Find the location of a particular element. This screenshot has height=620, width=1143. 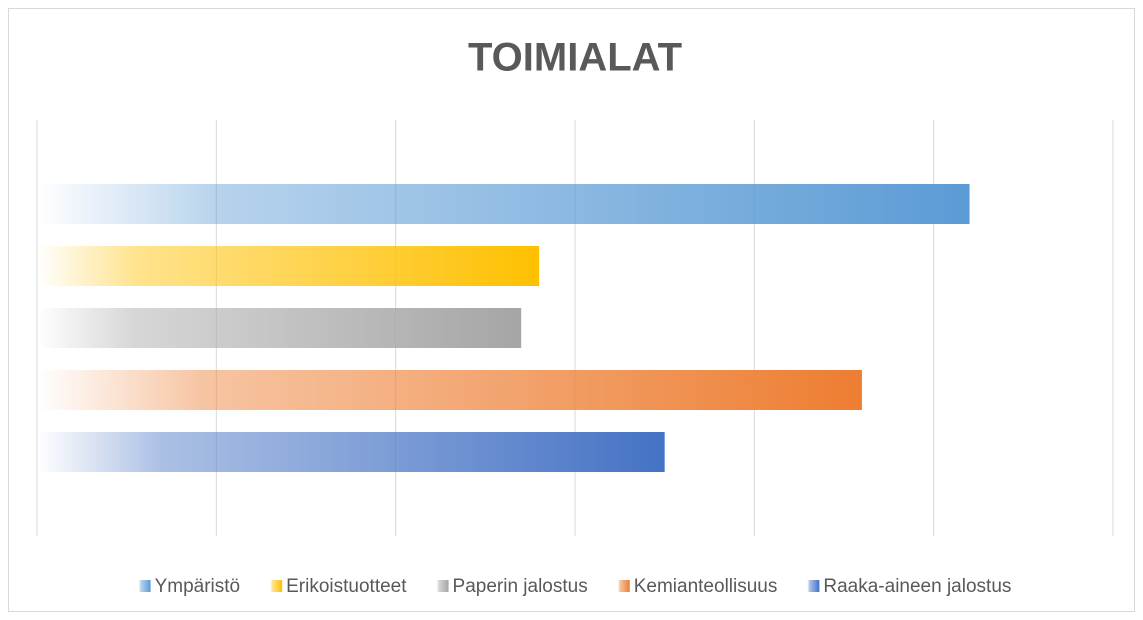

chart-title: TOIMIALAT is located at coordinates (575, 58).